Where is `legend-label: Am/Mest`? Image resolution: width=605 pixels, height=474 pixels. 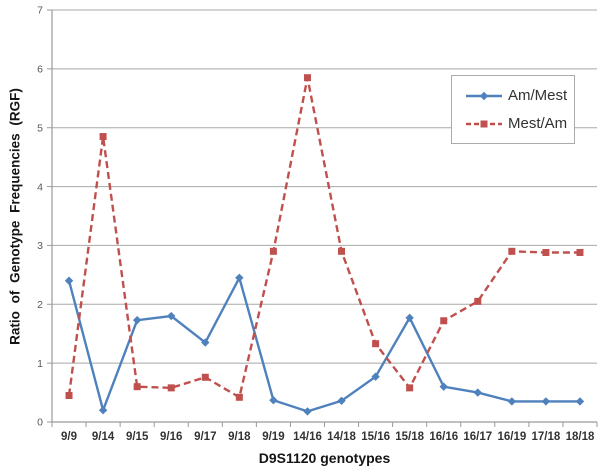 legend-label: Am/Mest is located at coordinates (538, 95).